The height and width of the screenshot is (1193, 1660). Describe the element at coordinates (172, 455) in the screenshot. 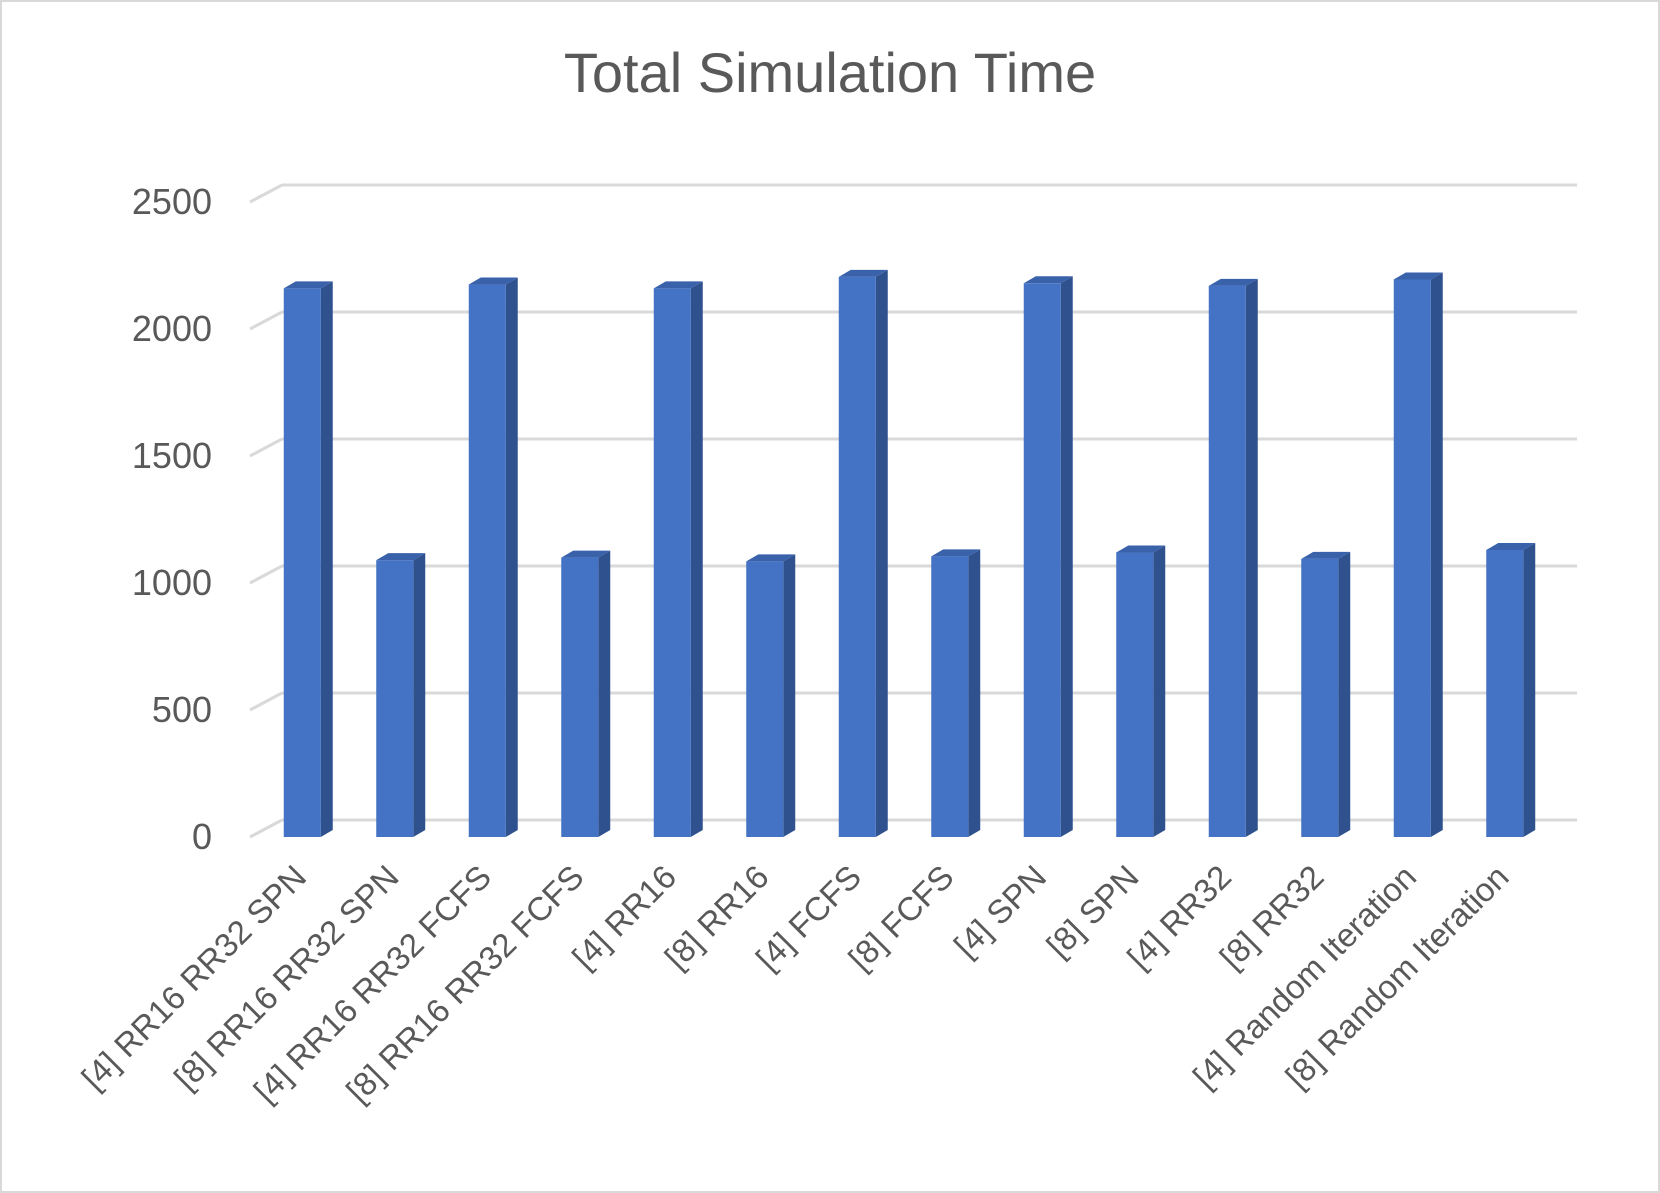

I see `y-tick-label: 1500` at that location.